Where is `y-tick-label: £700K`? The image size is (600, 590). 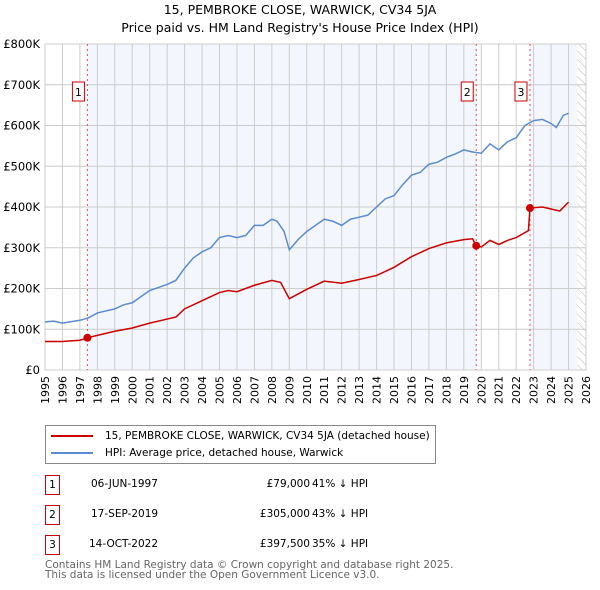
y-tick-label: £700K is located at coordinates (21, 85).